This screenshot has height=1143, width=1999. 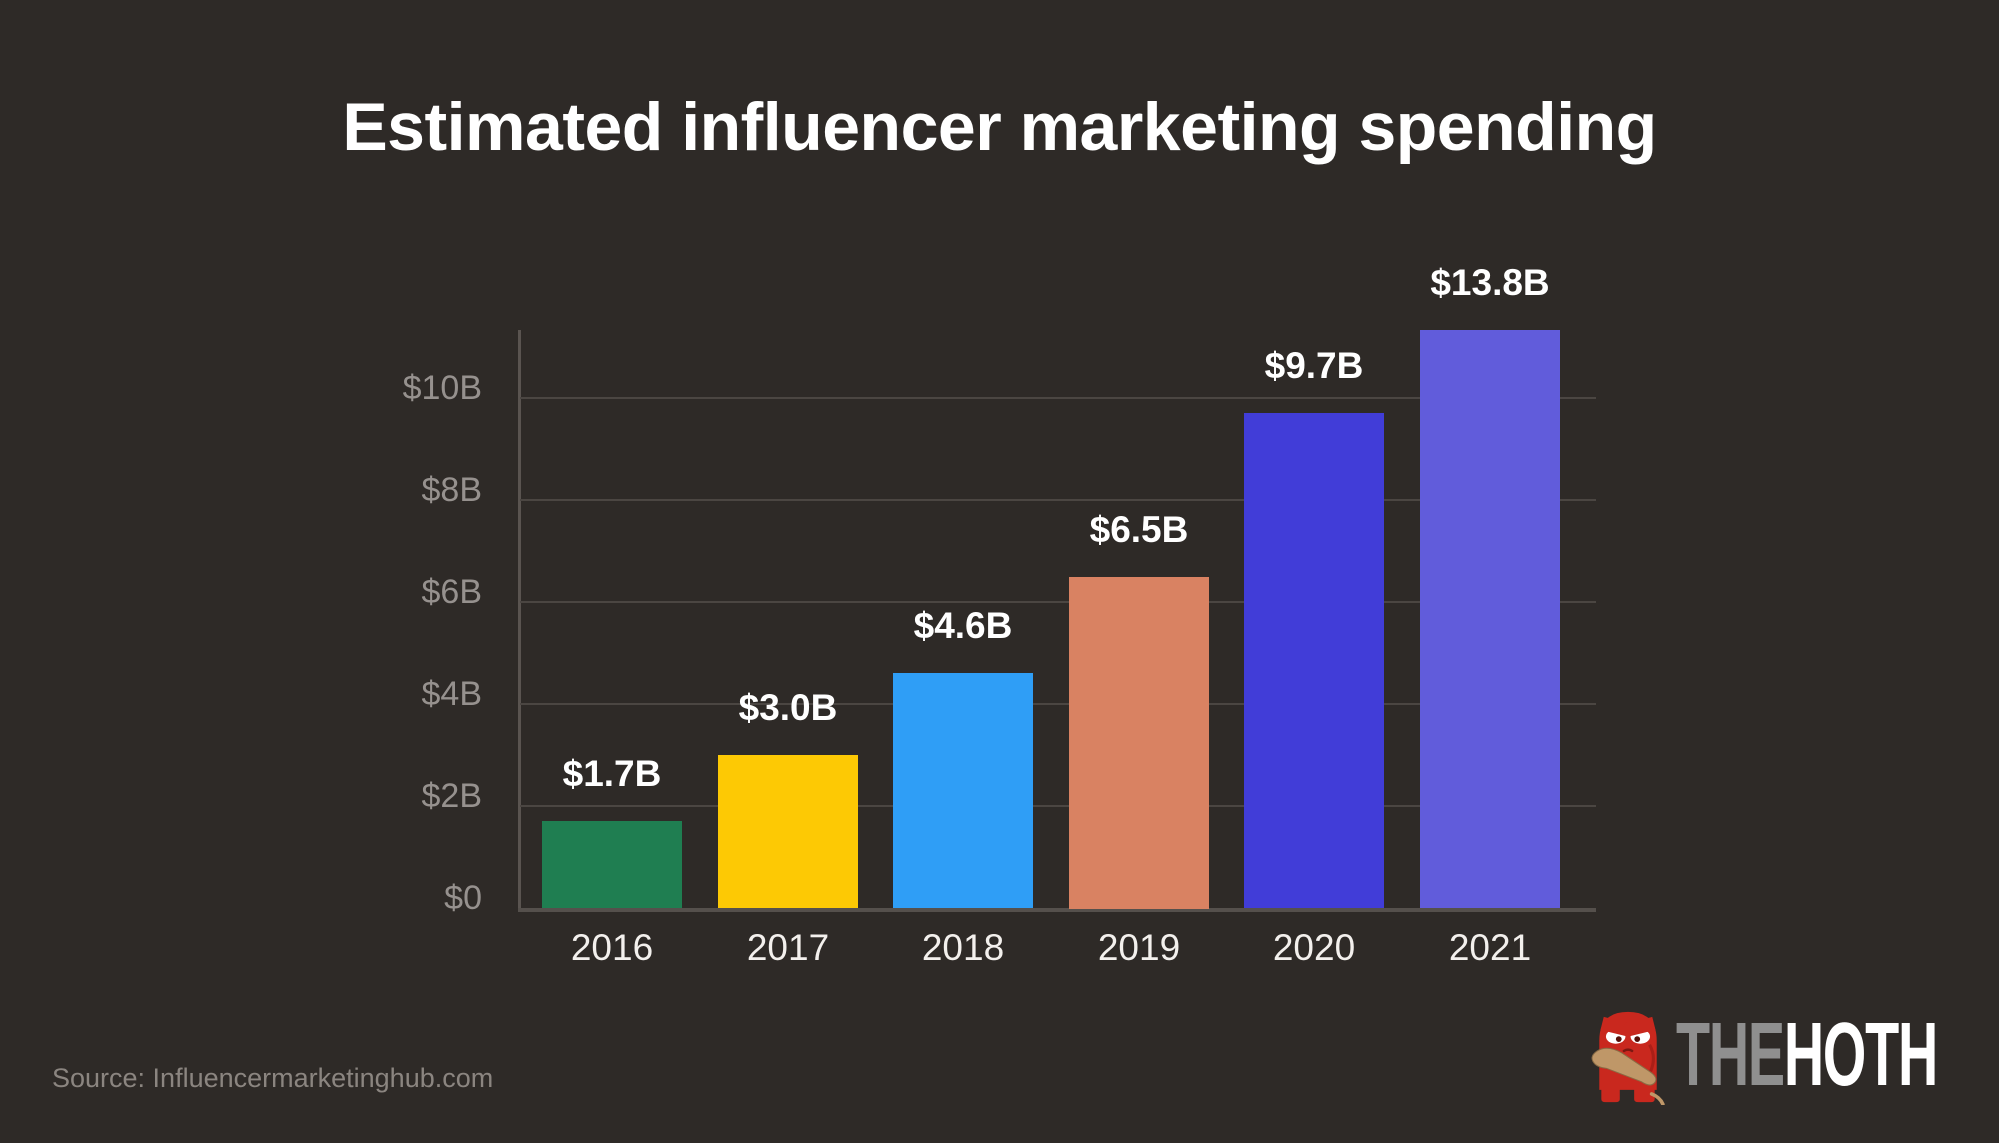 I want to click on y-axis-label-2b: $2B, so click(x=452, y=796).